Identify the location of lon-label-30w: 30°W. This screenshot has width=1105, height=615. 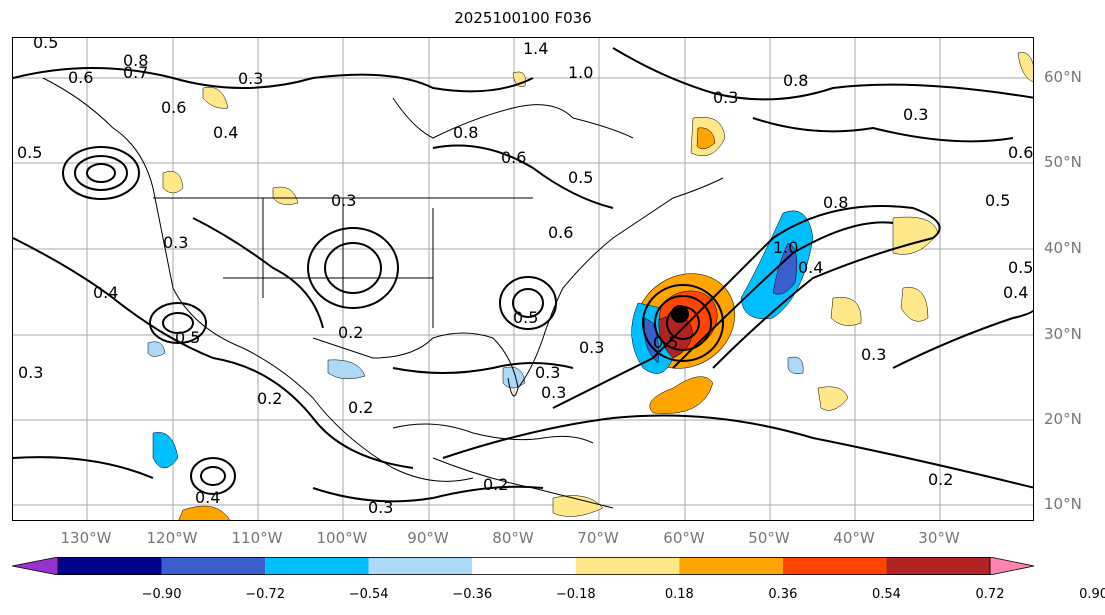
(939, 538).